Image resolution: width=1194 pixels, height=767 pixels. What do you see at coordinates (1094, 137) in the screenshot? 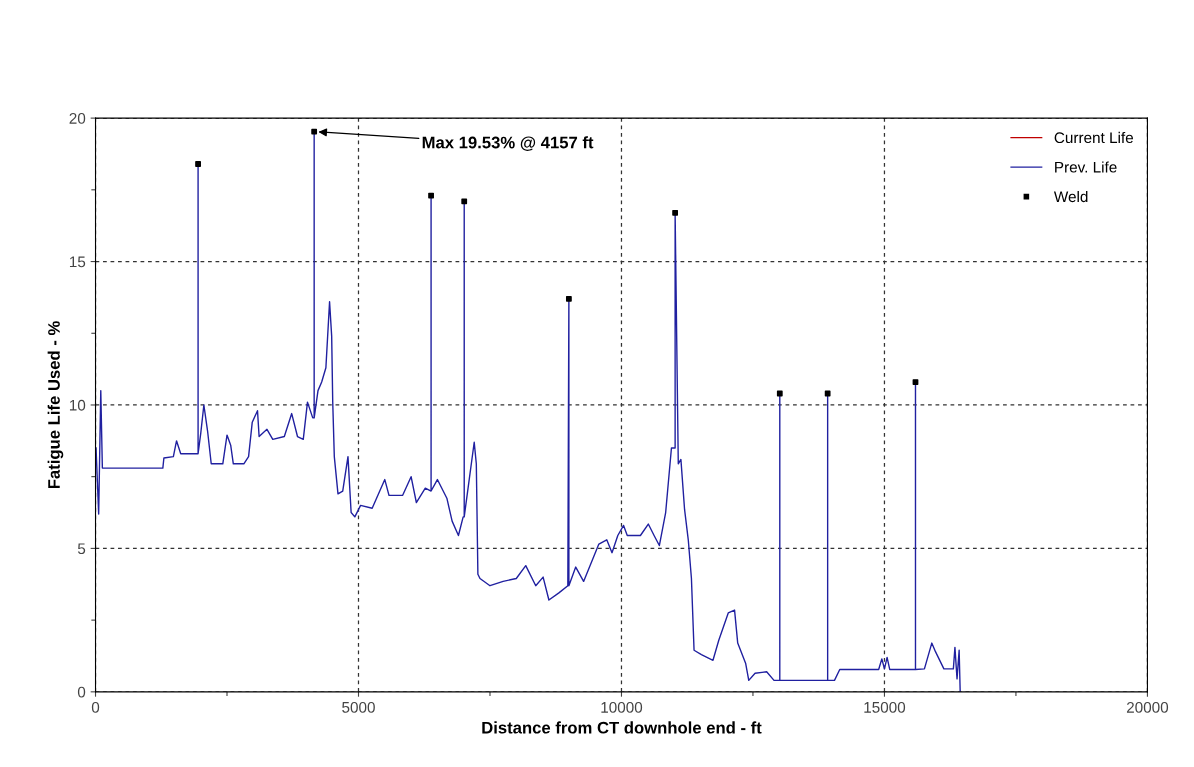
I see `legend-label: Current Life` at bounding box center [1094, 137].